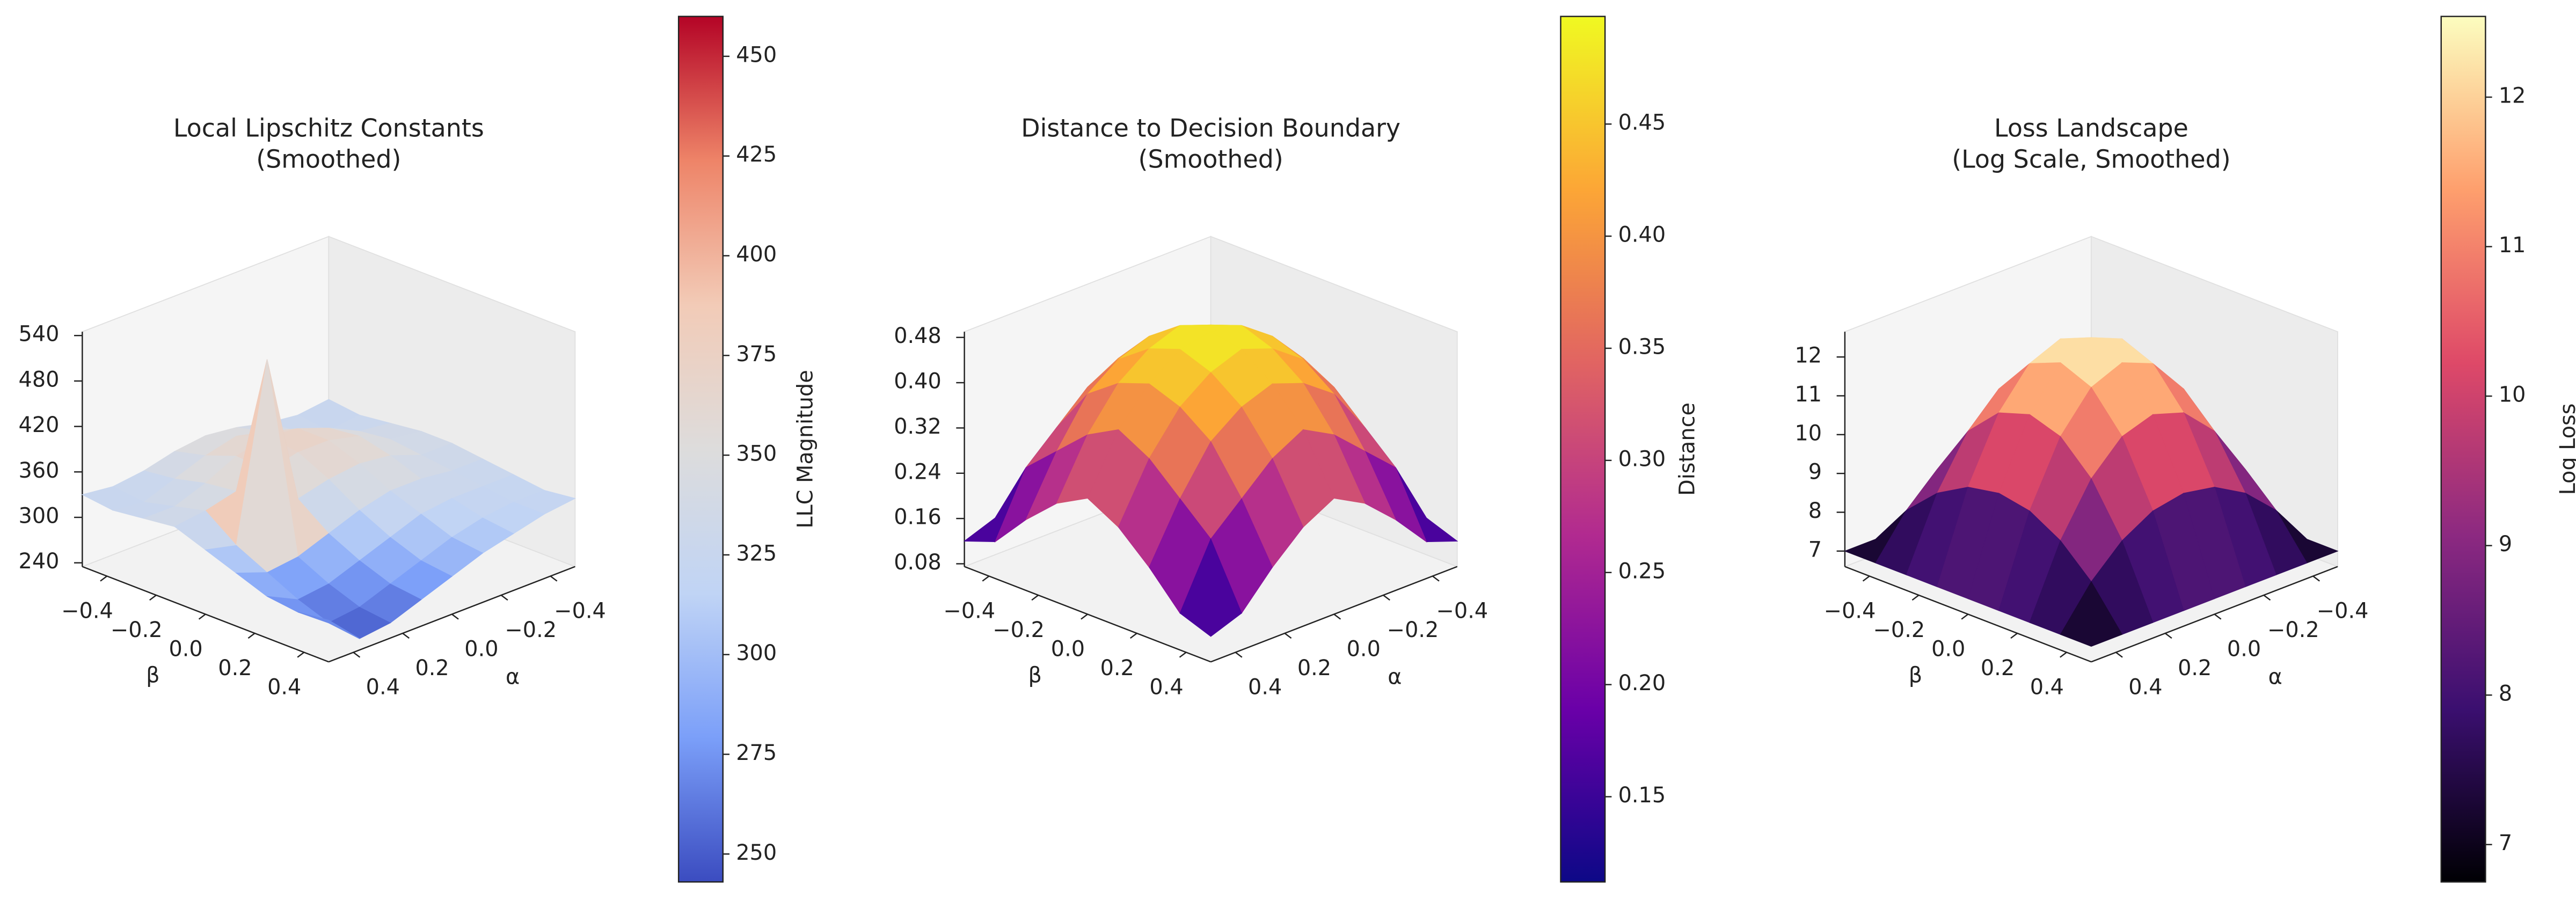  I want to click on colorbar-tick-label: 325, so click(756, 553).